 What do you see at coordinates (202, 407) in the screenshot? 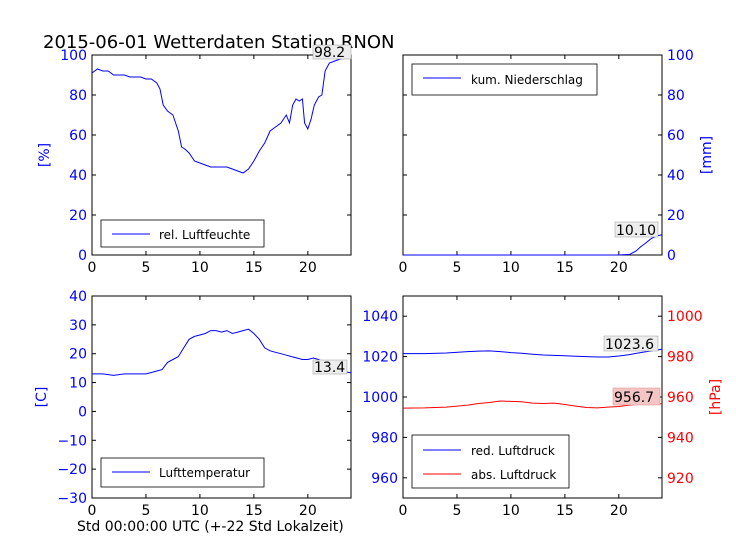
I see `x-ticks-temperature: 0 5 10 15 20` at bounding box center [202, 407].